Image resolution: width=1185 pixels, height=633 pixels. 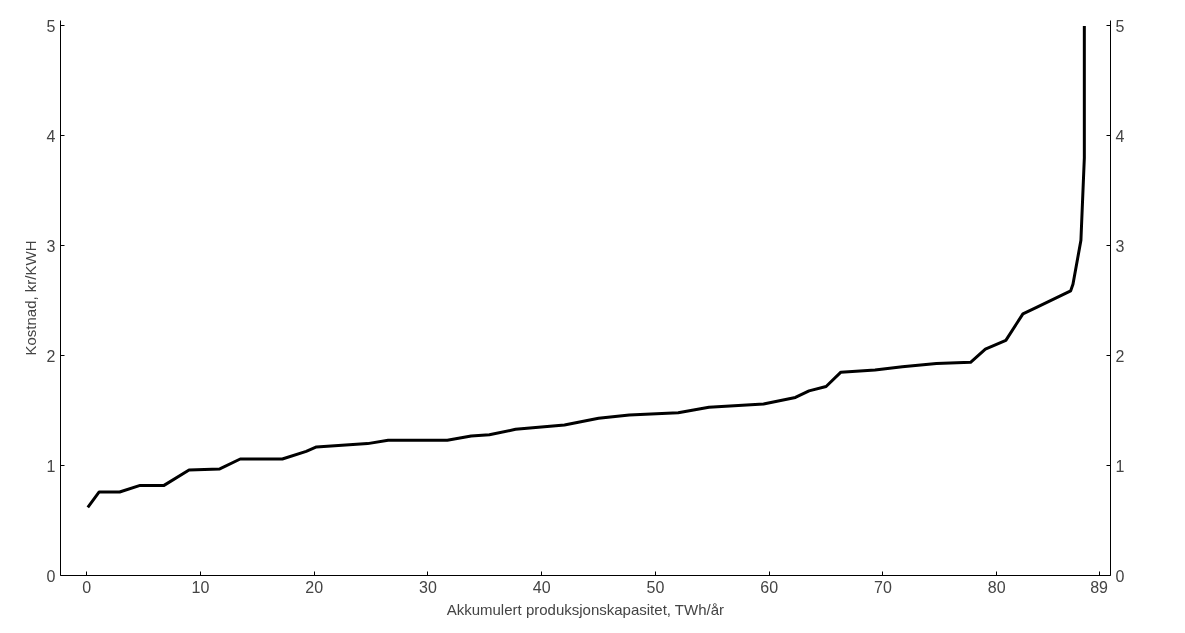 What do you see at coordinates (1120, 576) in the screenshot?
I see `y2-tick-label: 0` at bounding box center [1120, 576].